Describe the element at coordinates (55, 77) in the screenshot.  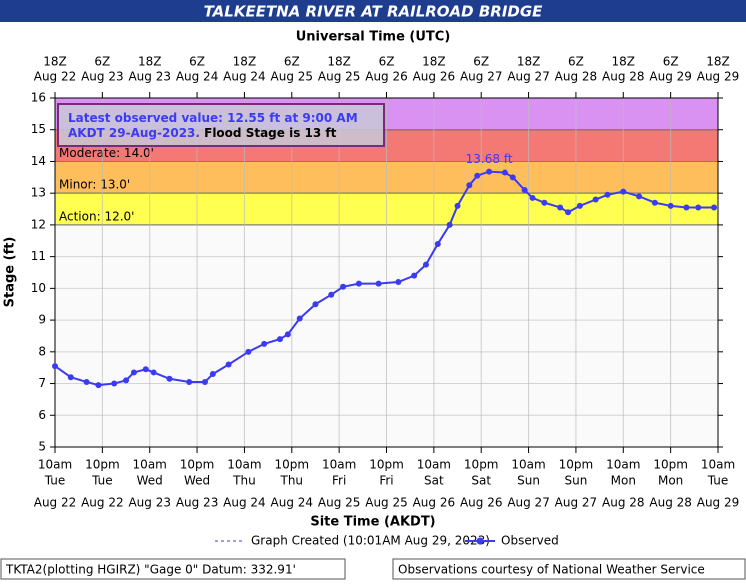
I see `top-tick-date: Aug 22` at that location.